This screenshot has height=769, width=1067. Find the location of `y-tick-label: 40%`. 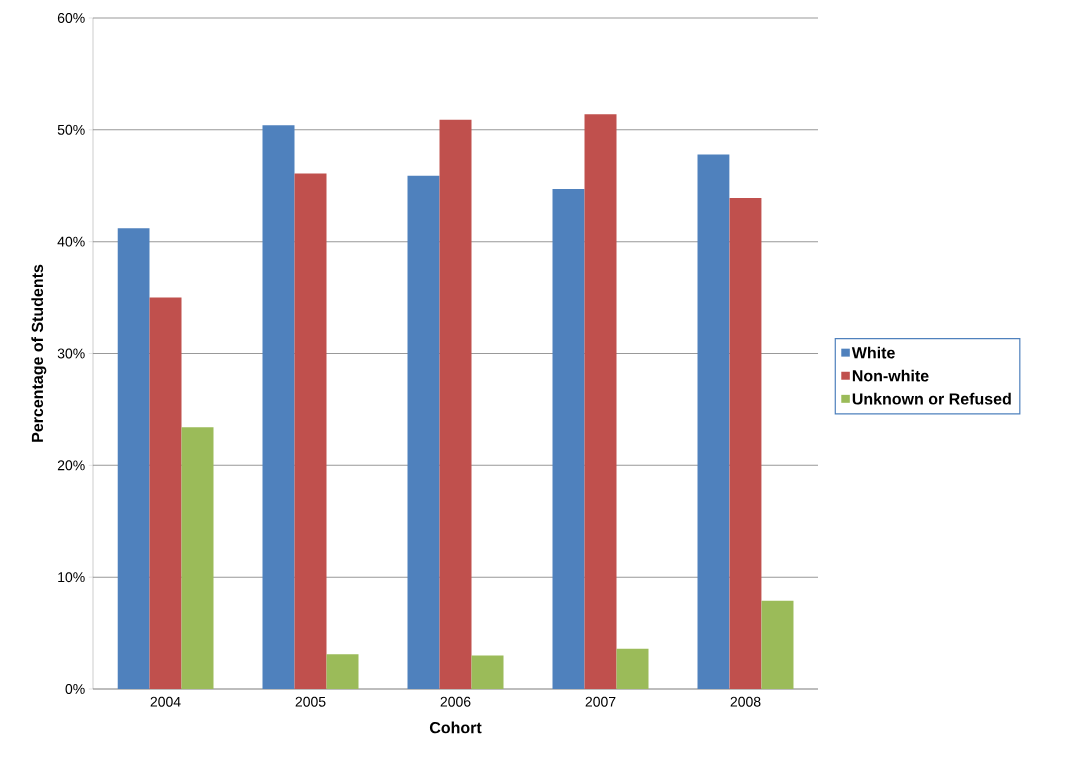

y-tick-label: 40% is located at coordinates (71, 241).